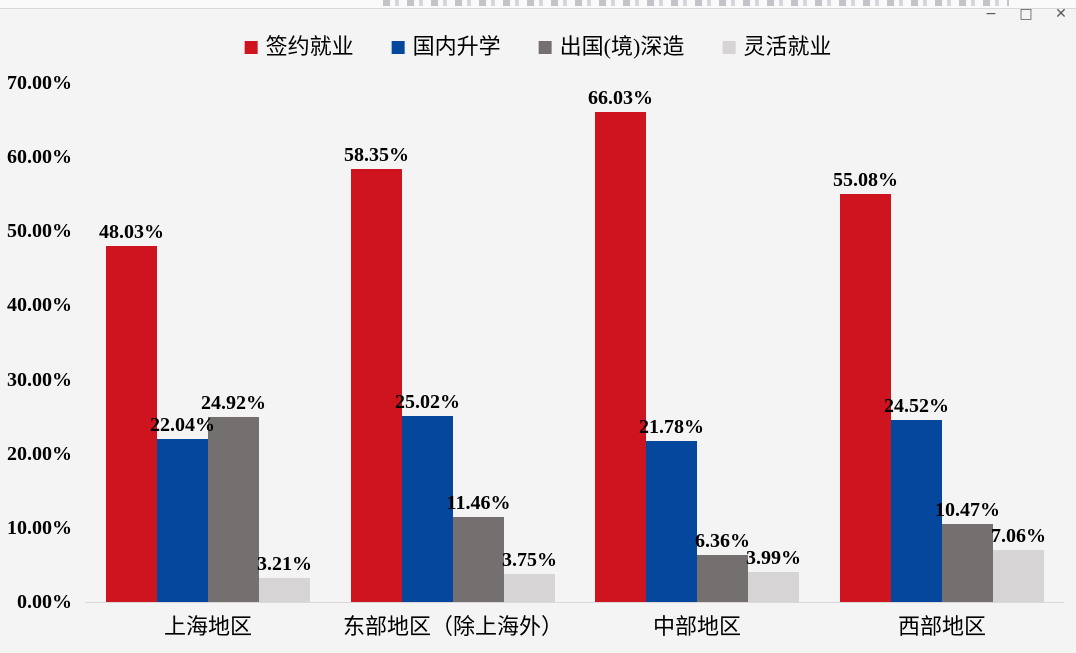 This screenshot has width=1076, height=653. I want to click on bar-value-label: 58.35%, so click(376, 155).